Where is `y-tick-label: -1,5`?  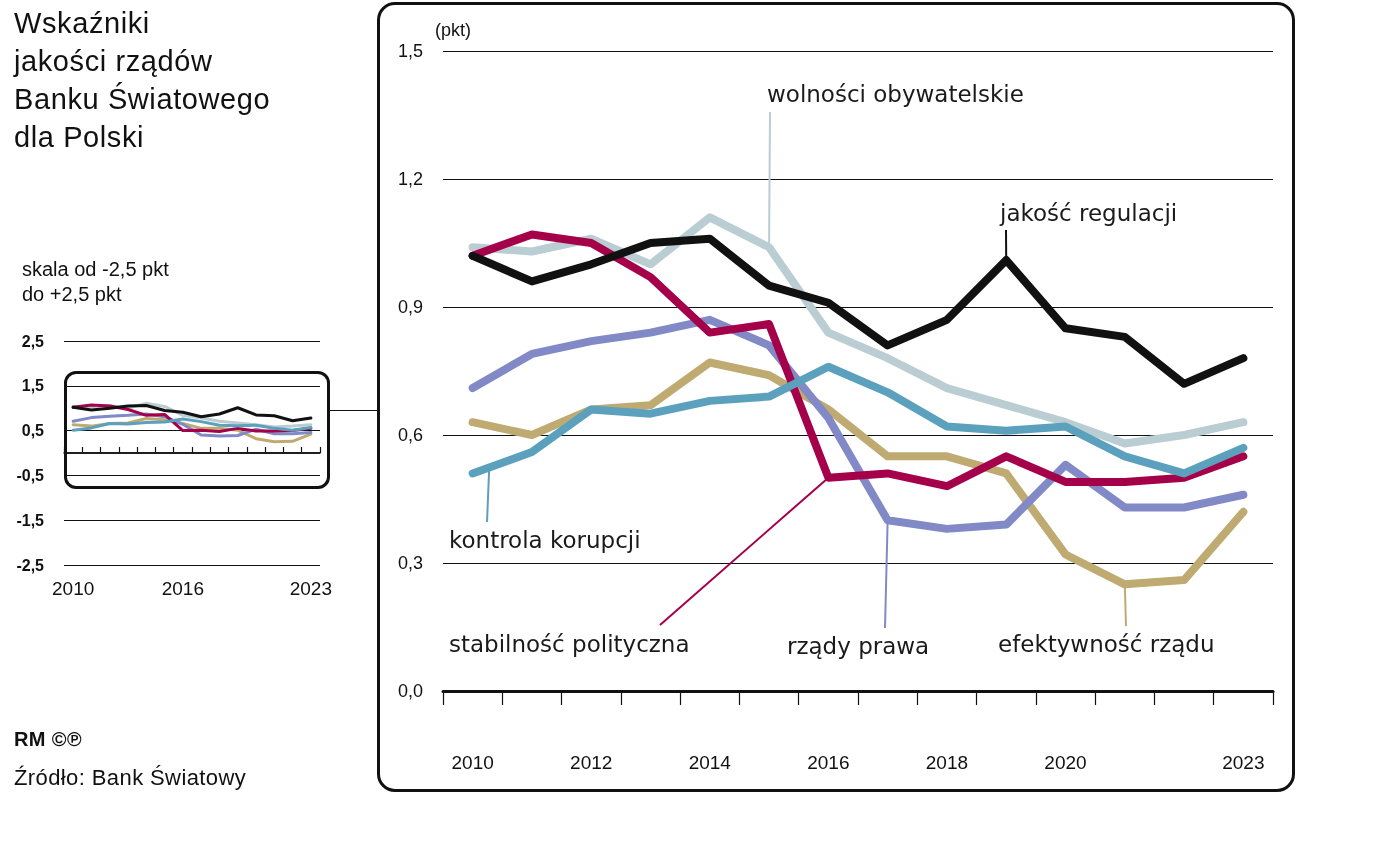
y-tick-label: -1,5 is located at coordinates (30, 520).